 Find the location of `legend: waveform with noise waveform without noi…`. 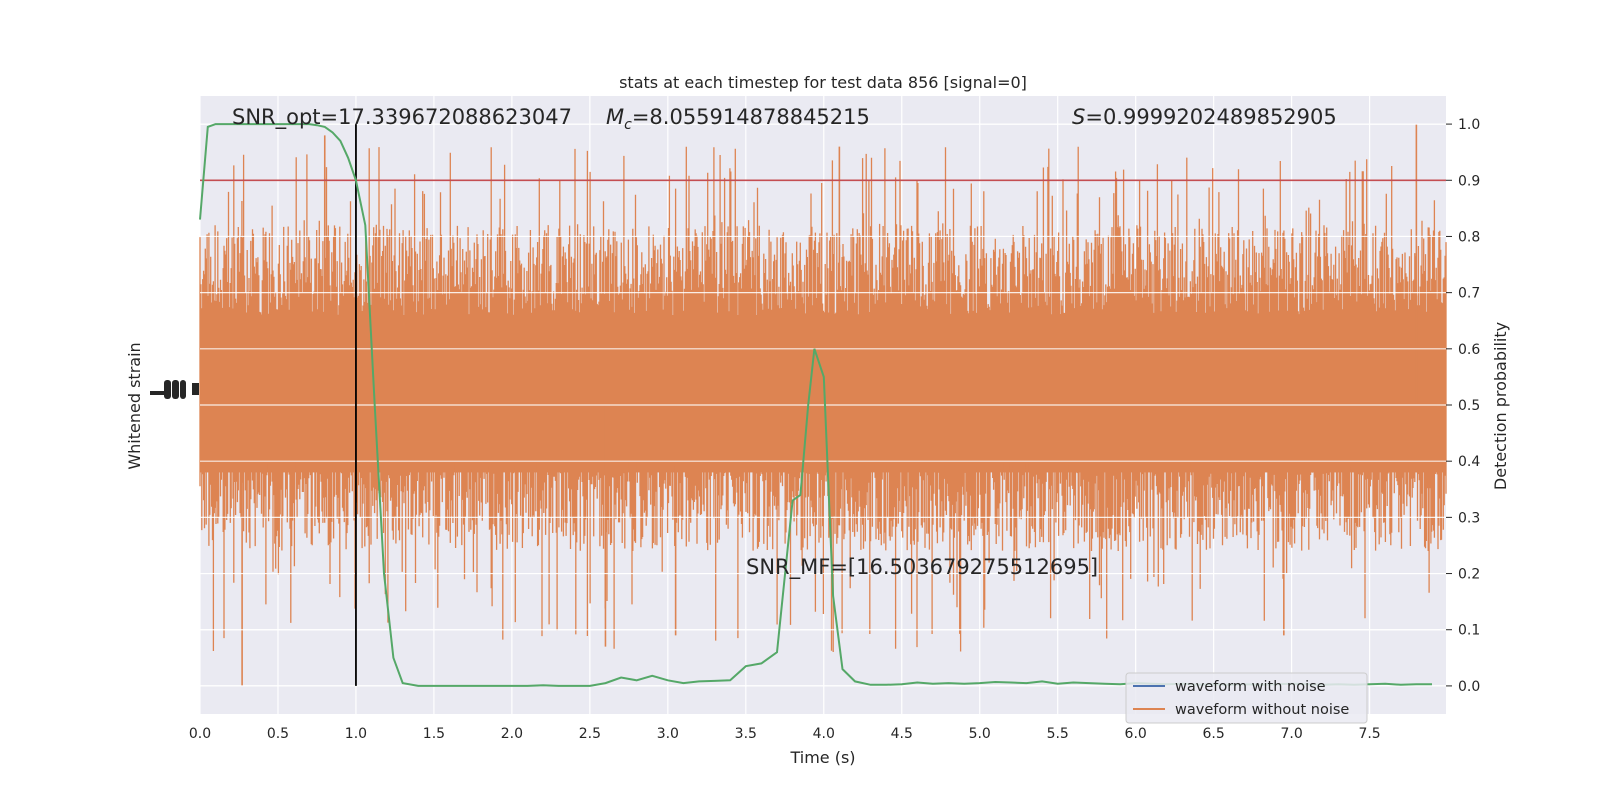

legend: waveform with noise waveform without noi… is located at coordinates (1246, 698).